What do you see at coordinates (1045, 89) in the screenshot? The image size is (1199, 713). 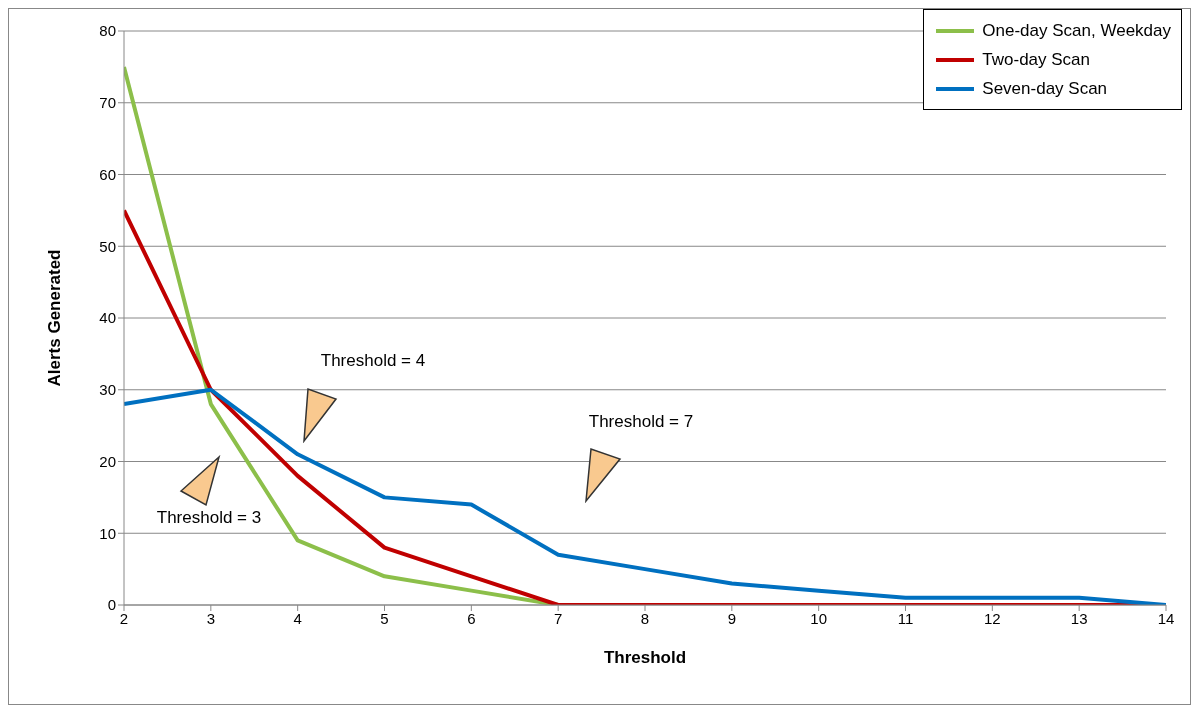 I see `legend-label: Seven-day Scan` at bounding box center [1045, 89].